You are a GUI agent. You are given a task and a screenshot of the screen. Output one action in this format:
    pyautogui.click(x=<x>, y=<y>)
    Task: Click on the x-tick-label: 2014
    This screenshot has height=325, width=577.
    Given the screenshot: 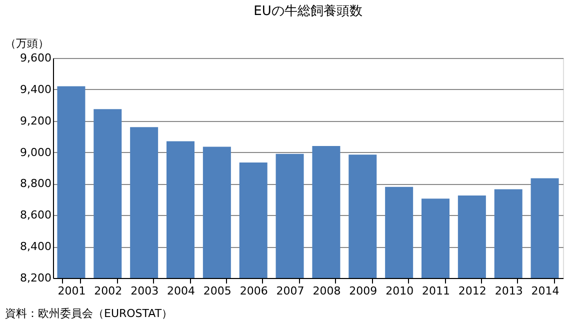 What is the action you would take?
    pyautogui.click(x=545, y=291)
    